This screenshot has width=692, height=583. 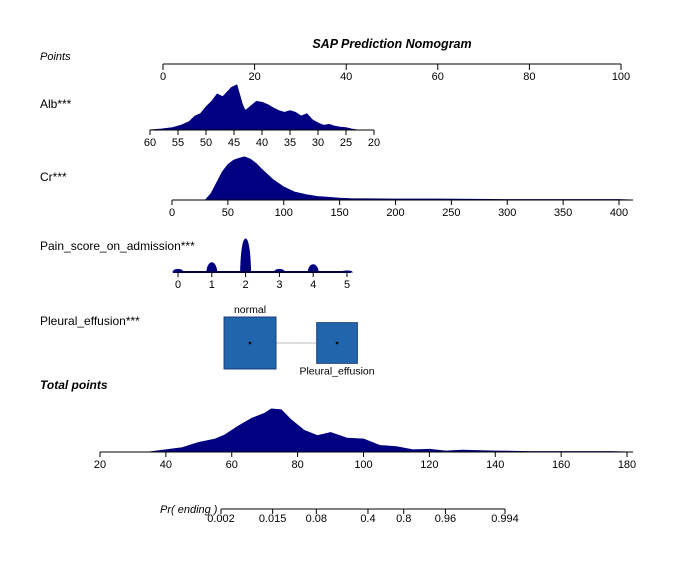 I want to click on pleural-level-label: Pleural_effusion, so click(x=336, y=371).